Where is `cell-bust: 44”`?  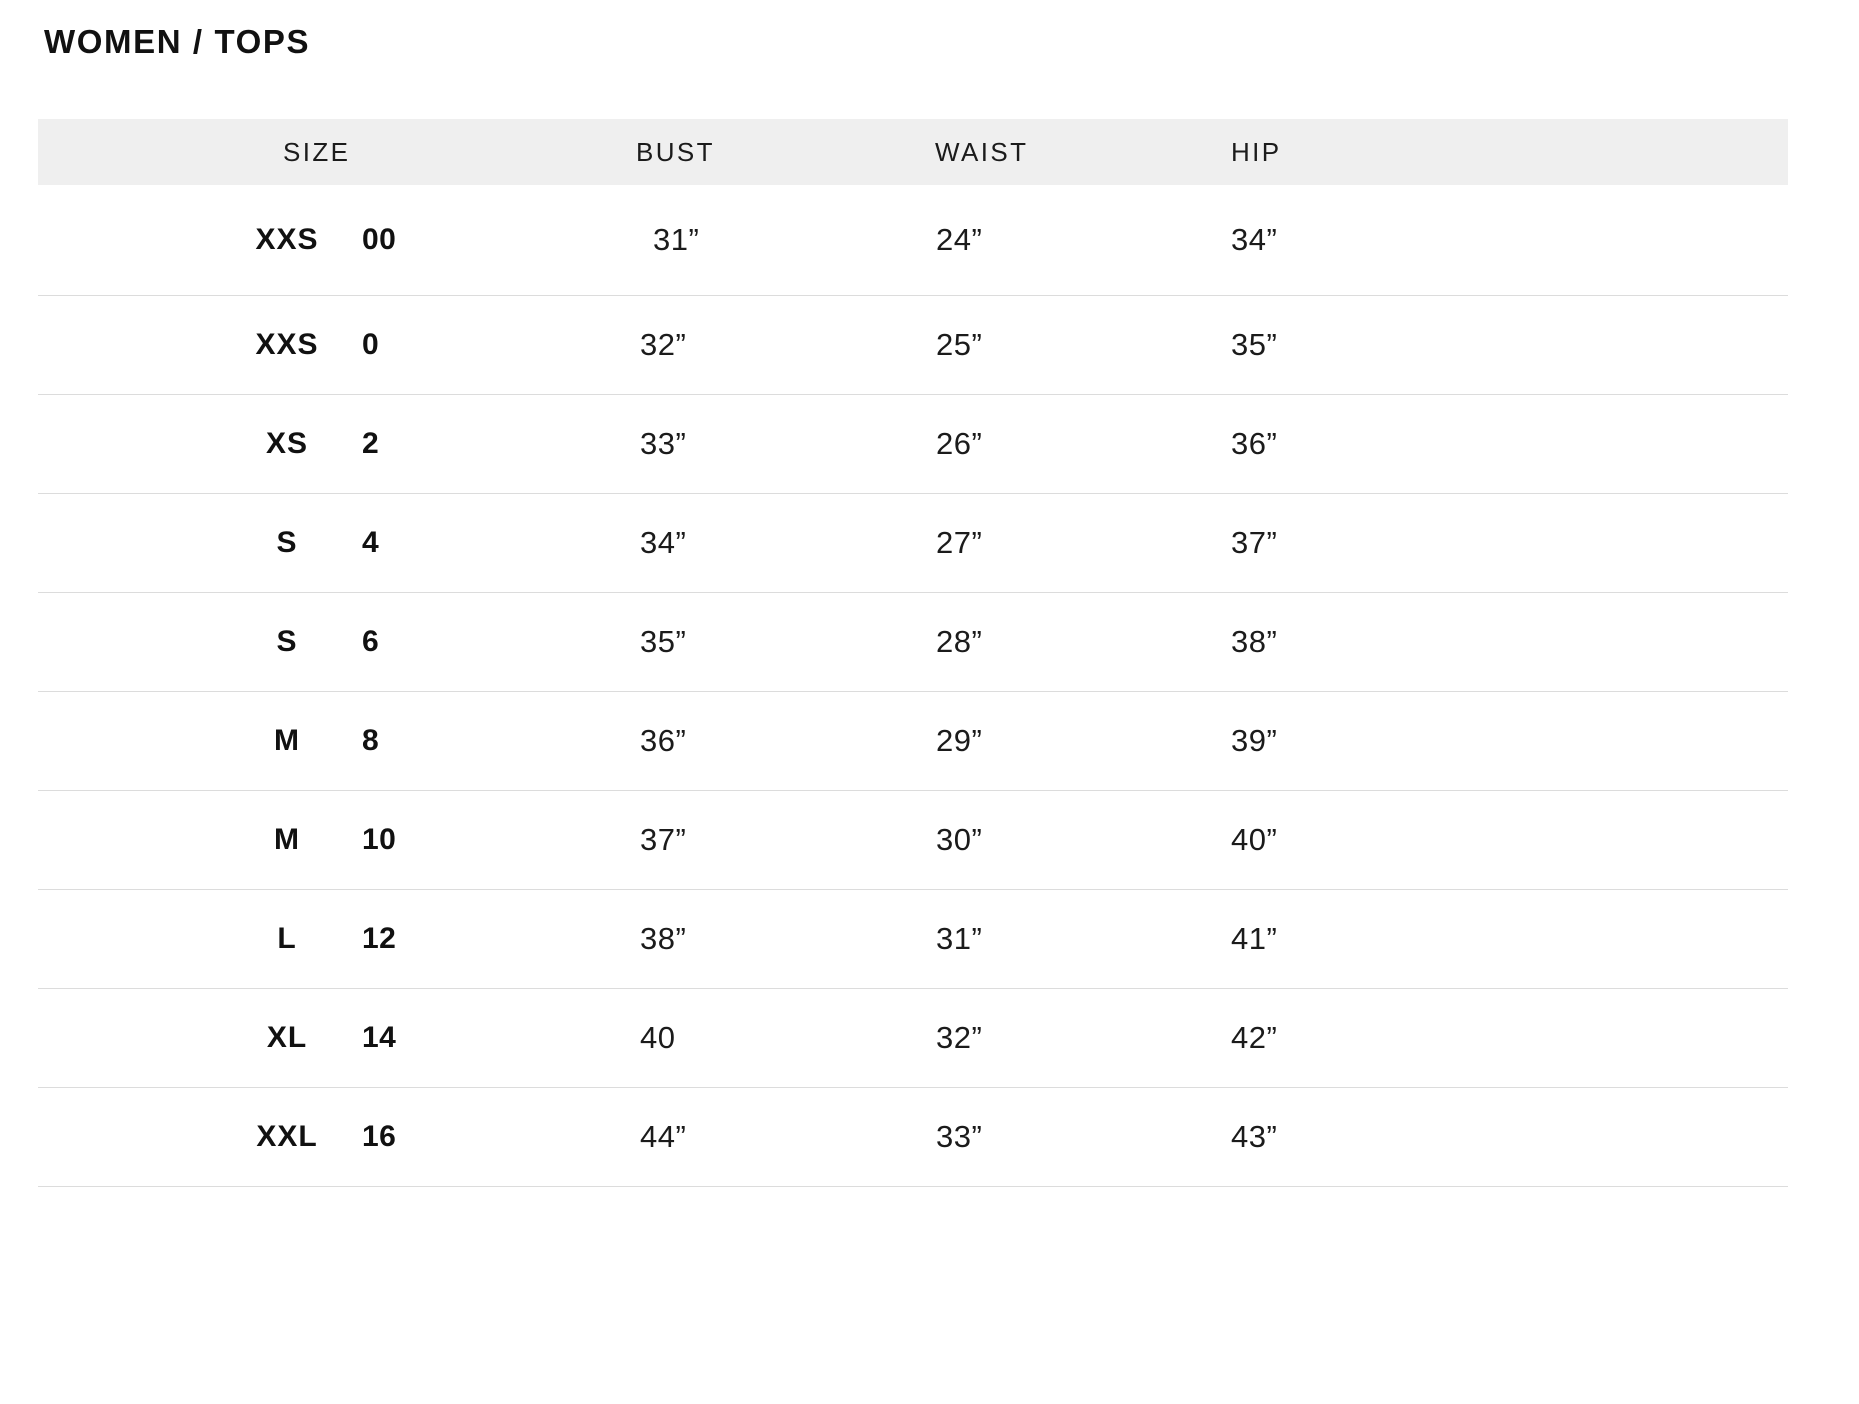
cell-bust: 44” is located at coordinates (663, 1136).